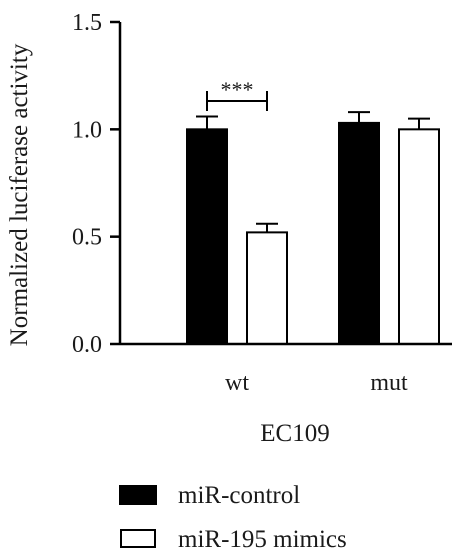  What do you see at coordinates (262, 539) in the screenshot?
I see `legend-label-miR-195-mimics: miR-195 mimics` at bounding box center [262, 539].